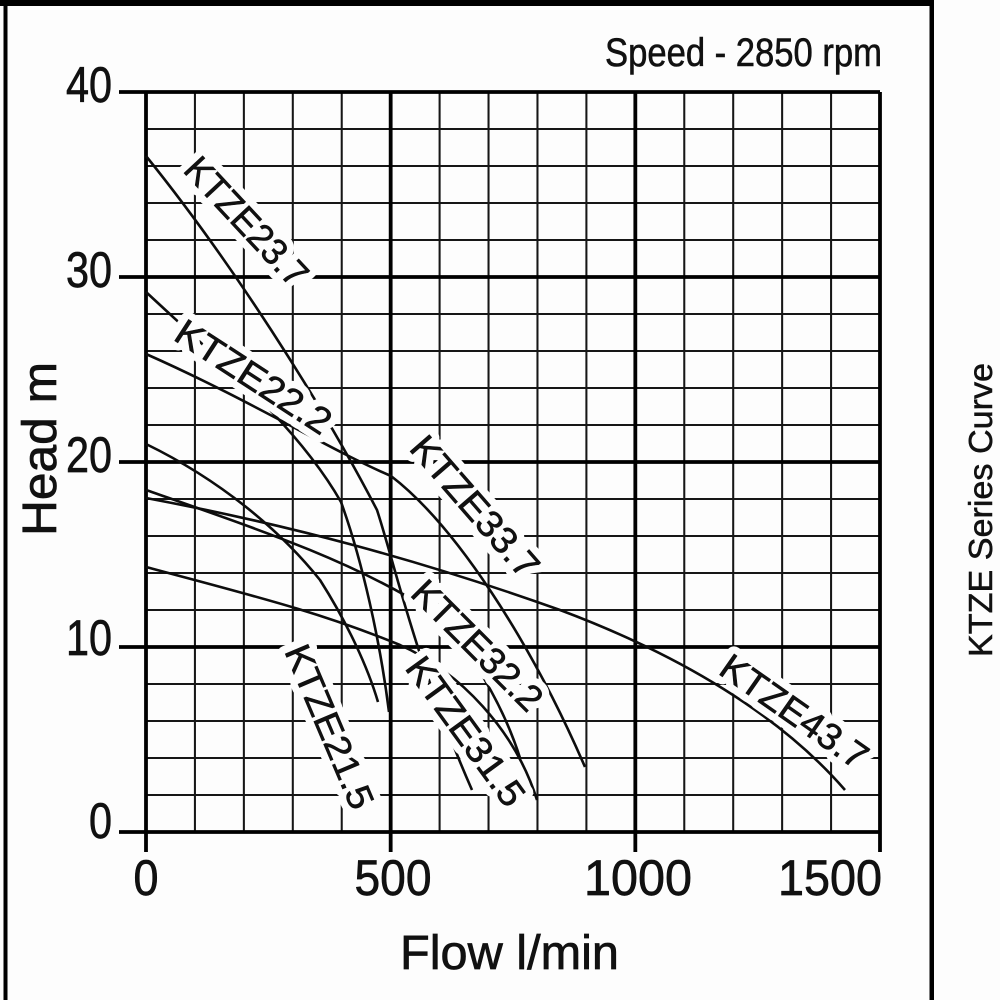 The height and width of the screenshot is (1000, 1000). Describe the element at coordinates (393, 878) in the screenshot. I see `svg-text: 500` at that location.